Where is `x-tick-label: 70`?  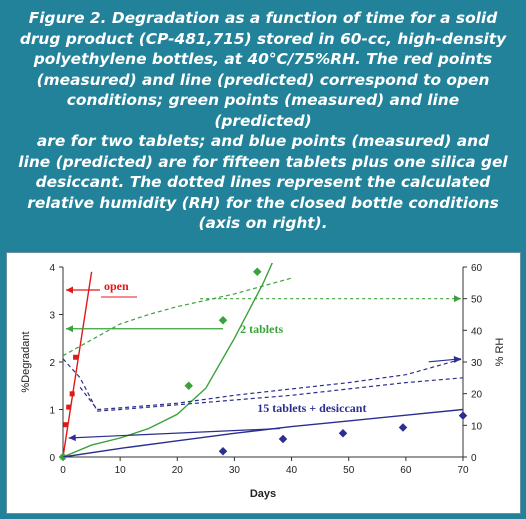 x-tick-label: 70 is located at coordinates (463, 470).